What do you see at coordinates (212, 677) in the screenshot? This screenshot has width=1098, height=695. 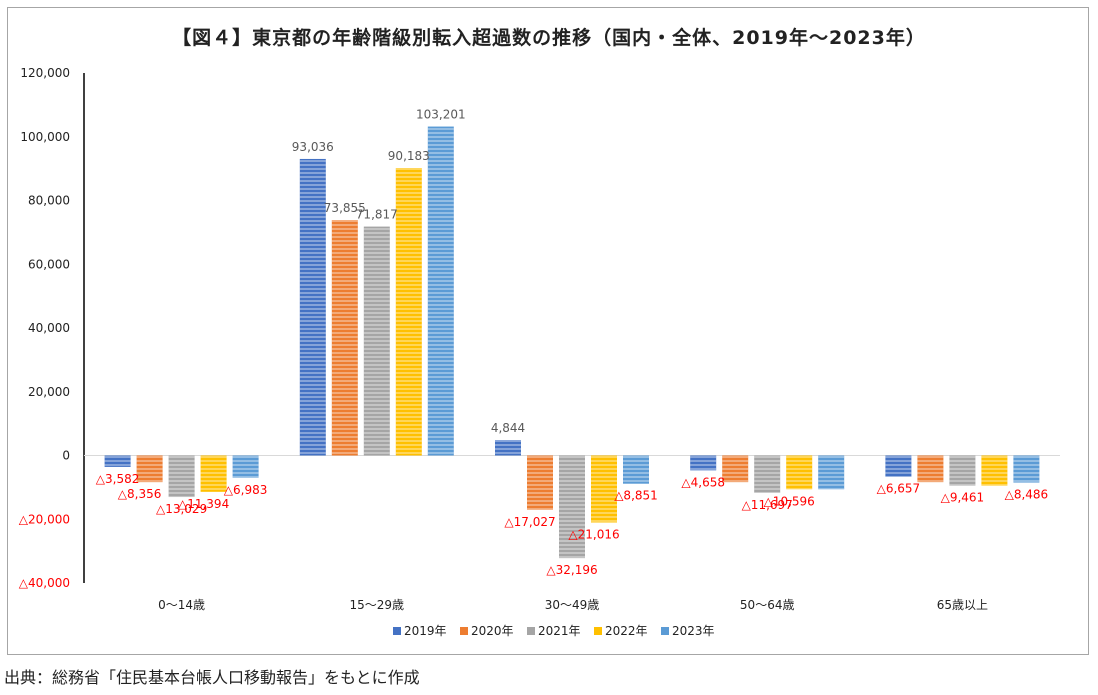 I see `source-note: 出典：総務省「住民基本台帳人口移動報告」をもとに作成` at bounding box center [212, 677].